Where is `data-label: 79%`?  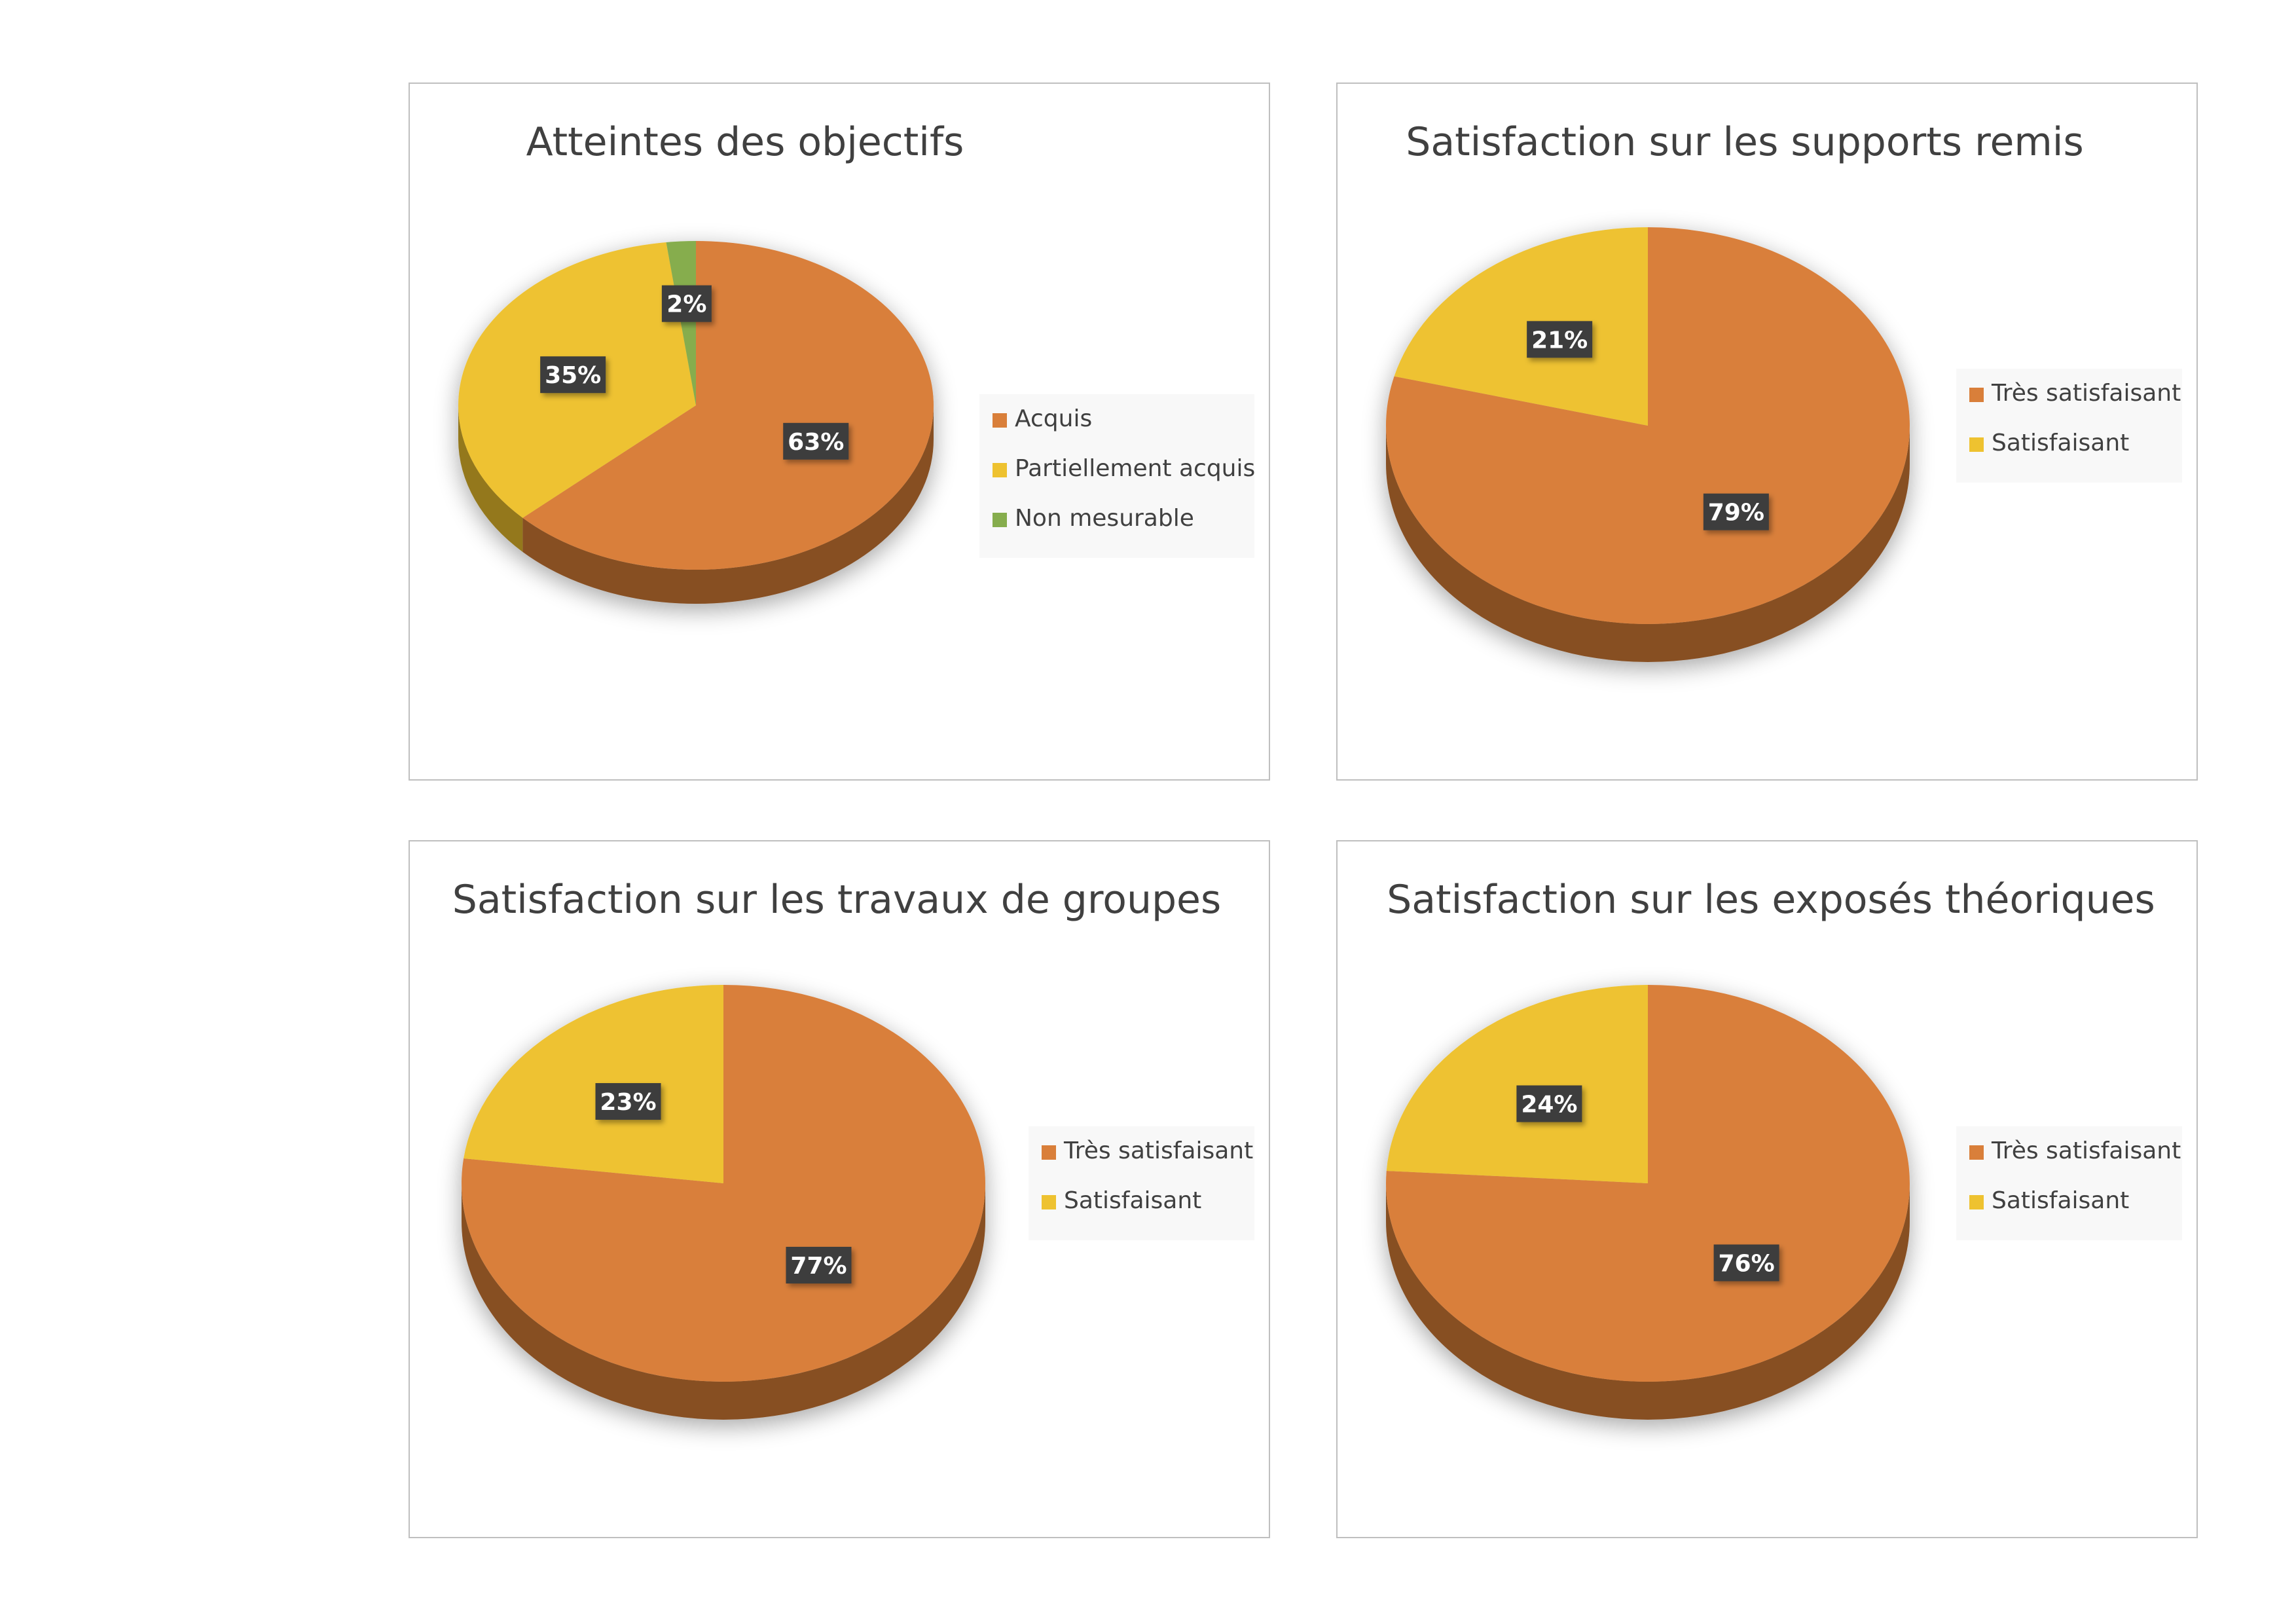 data-label: 79% is located at coordinates (1736, 511).